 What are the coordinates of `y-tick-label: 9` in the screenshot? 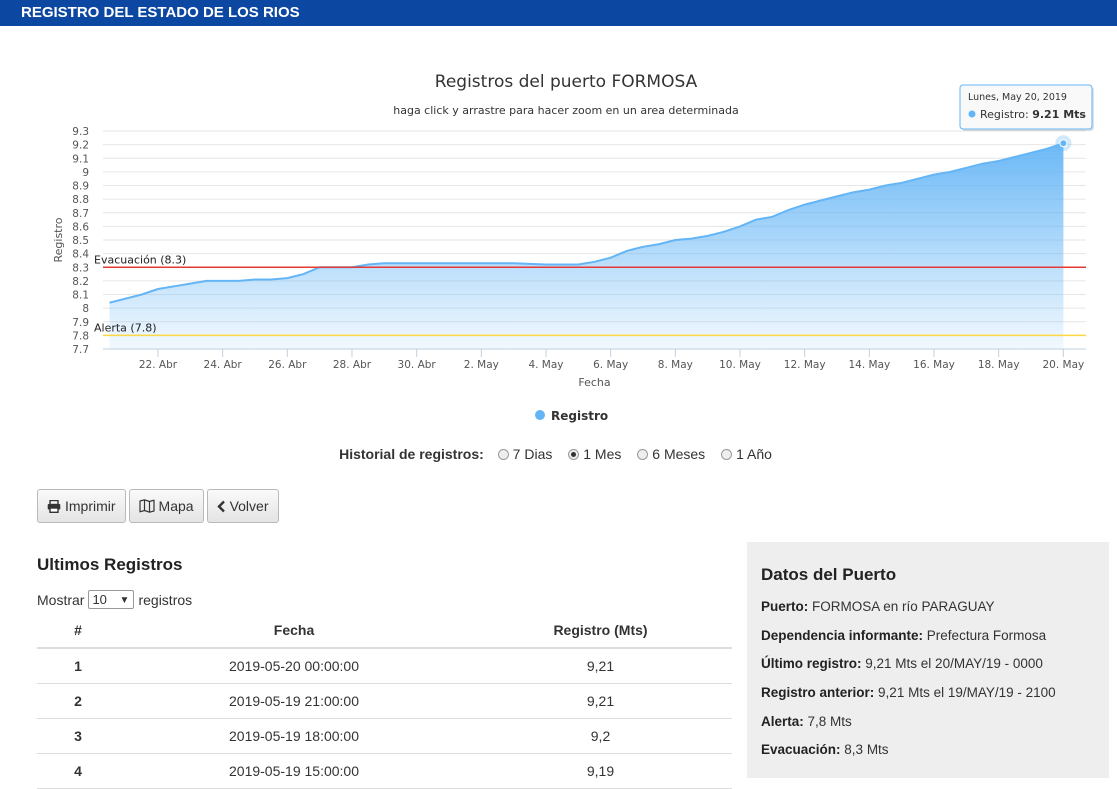 It's located at (85, 173).